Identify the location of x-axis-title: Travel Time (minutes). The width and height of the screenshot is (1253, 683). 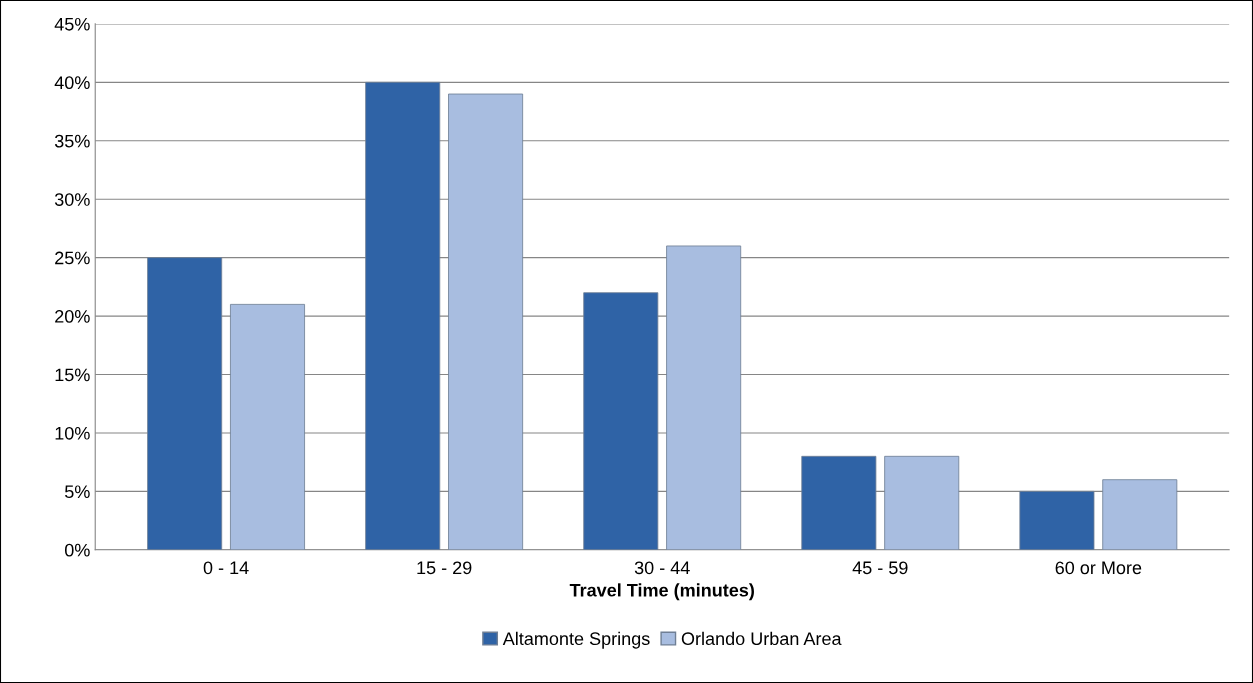
(661, 592).